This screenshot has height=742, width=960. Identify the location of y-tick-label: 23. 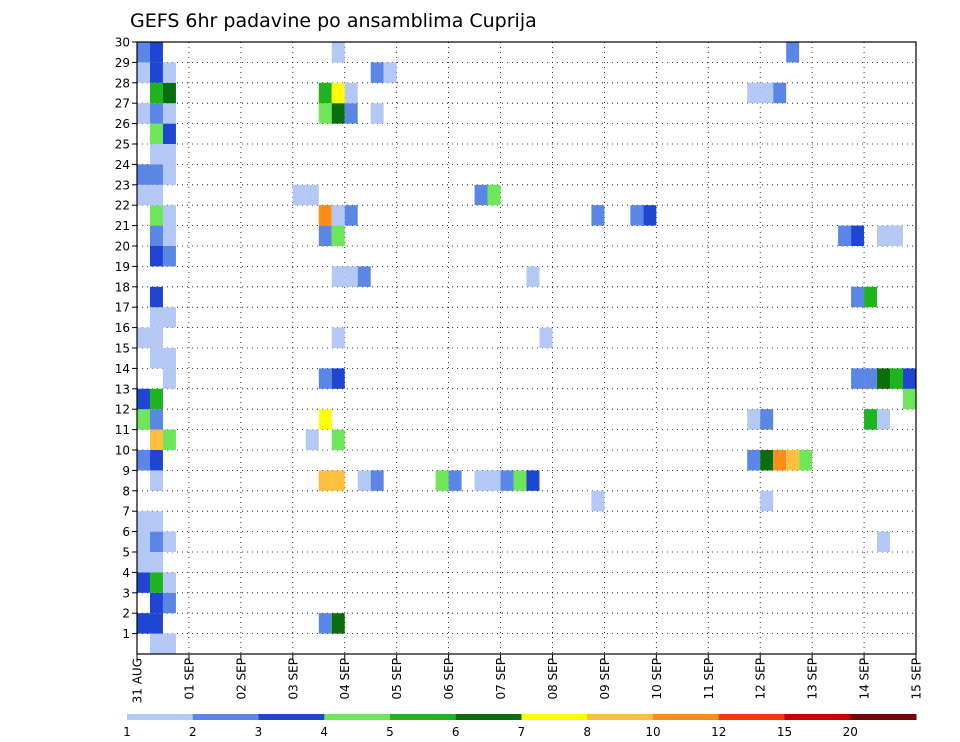
(122, 185).